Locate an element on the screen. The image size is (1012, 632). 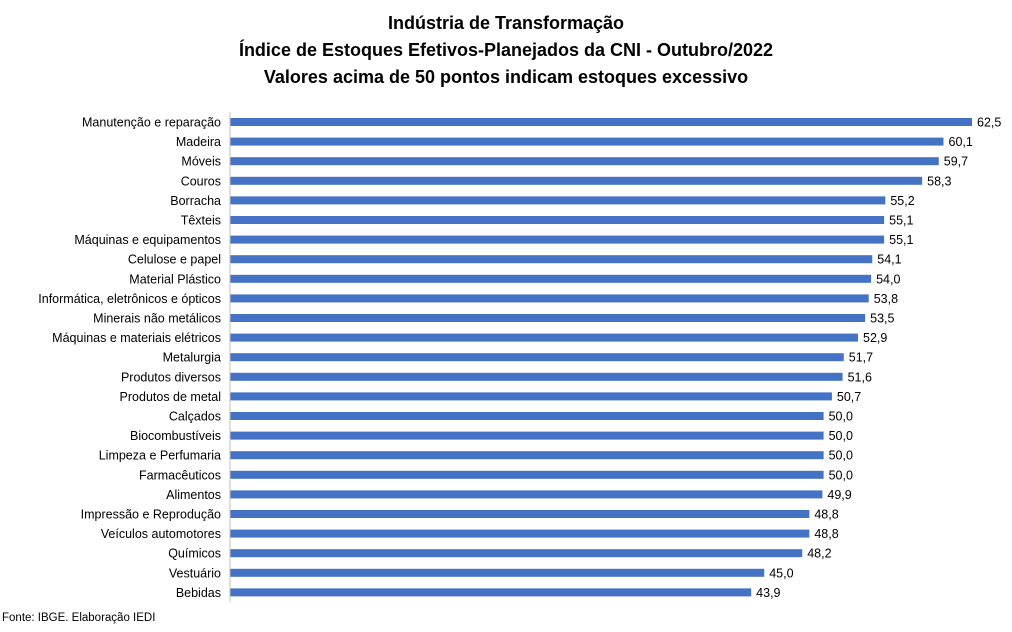
category-label: Farmacêuticos is located at coordinates (180, 475).